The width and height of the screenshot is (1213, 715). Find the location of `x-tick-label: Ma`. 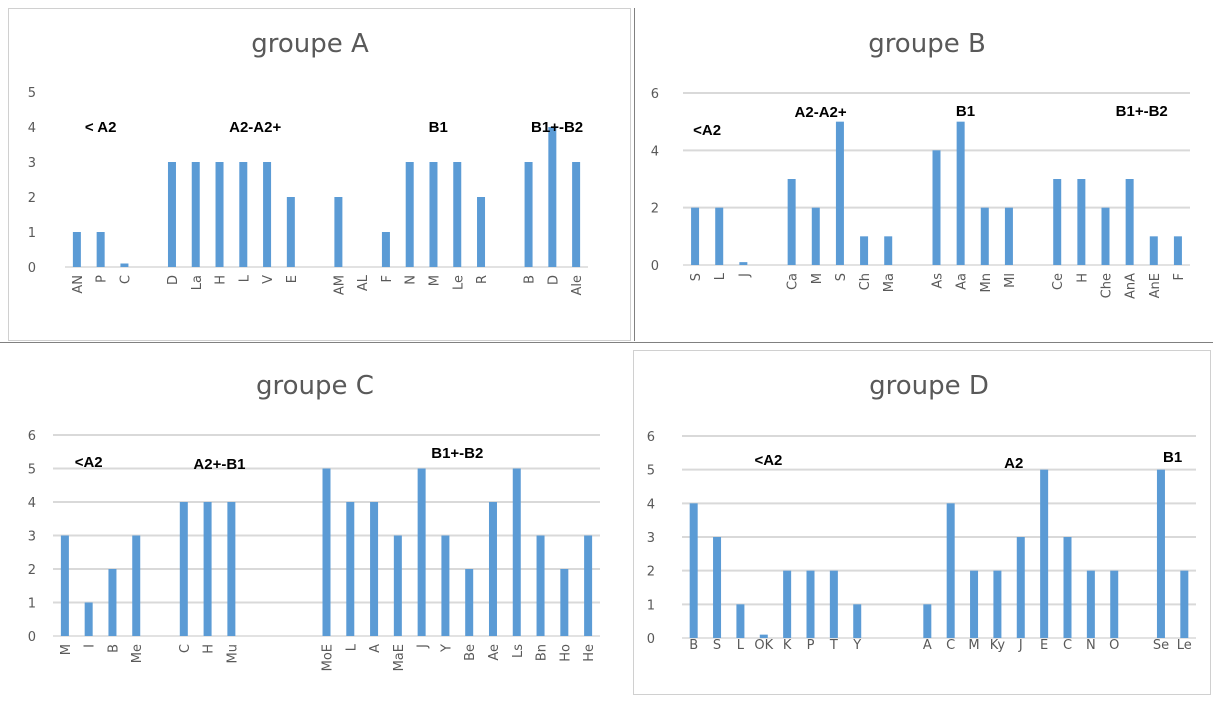

x-tick-label: Ma is located at coordinates (889, 282).